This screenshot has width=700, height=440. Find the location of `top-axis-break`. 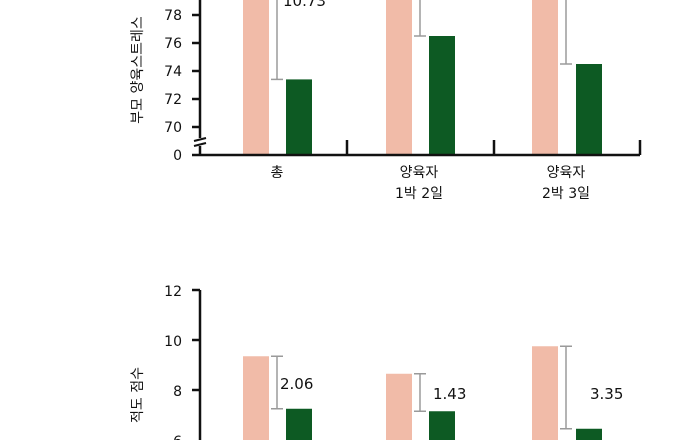

top-axis-break is located at coordinates (200, 142).